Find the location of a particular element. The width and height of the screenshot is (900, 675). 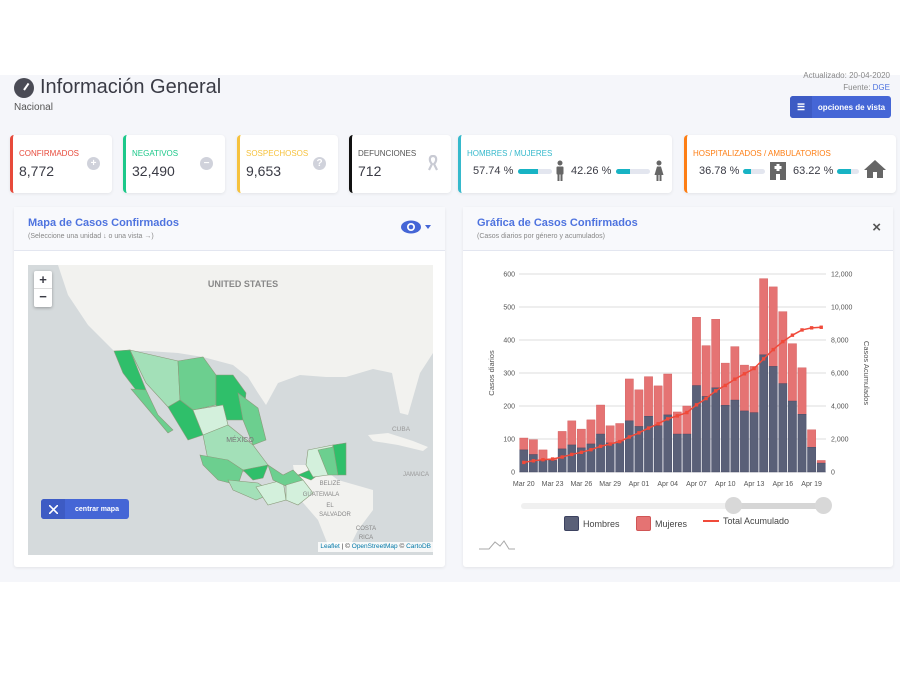

zoom-control: + − is located at coordinates (43, 289).